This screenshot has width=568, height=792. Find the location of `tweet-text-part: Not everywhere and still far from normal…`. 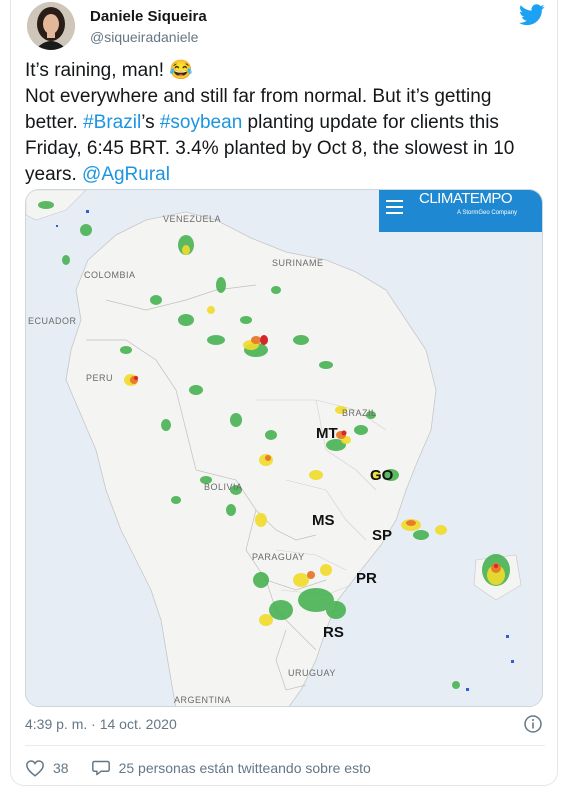

tweet-text-part: Not everywhere and still far from normal… is located at coordinates (258, 109).